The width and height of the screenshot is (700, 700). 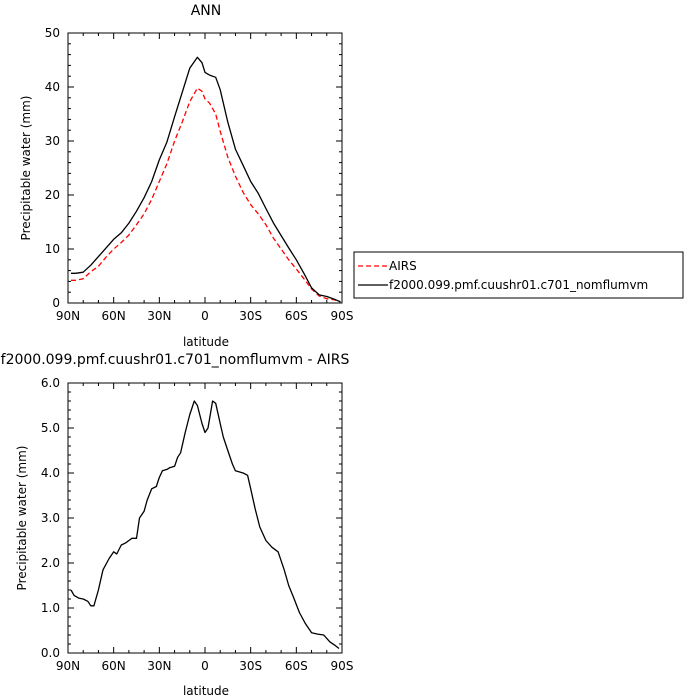 What do you see at coordinates (403, 266) in the screenshot?
I see `legend-label-airs: AIRS` at bounding box center [403, 266].